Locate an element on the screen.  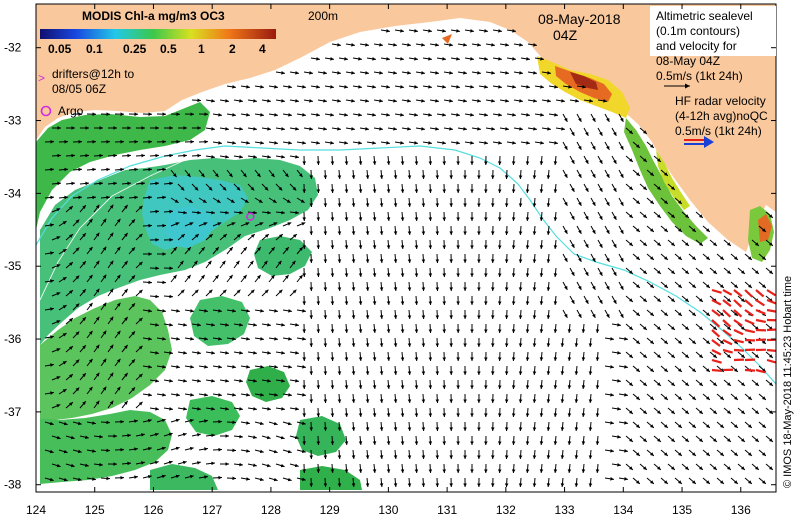
altimetry-legend-line: 08-May 04Z is located at coordinates (688, 61).